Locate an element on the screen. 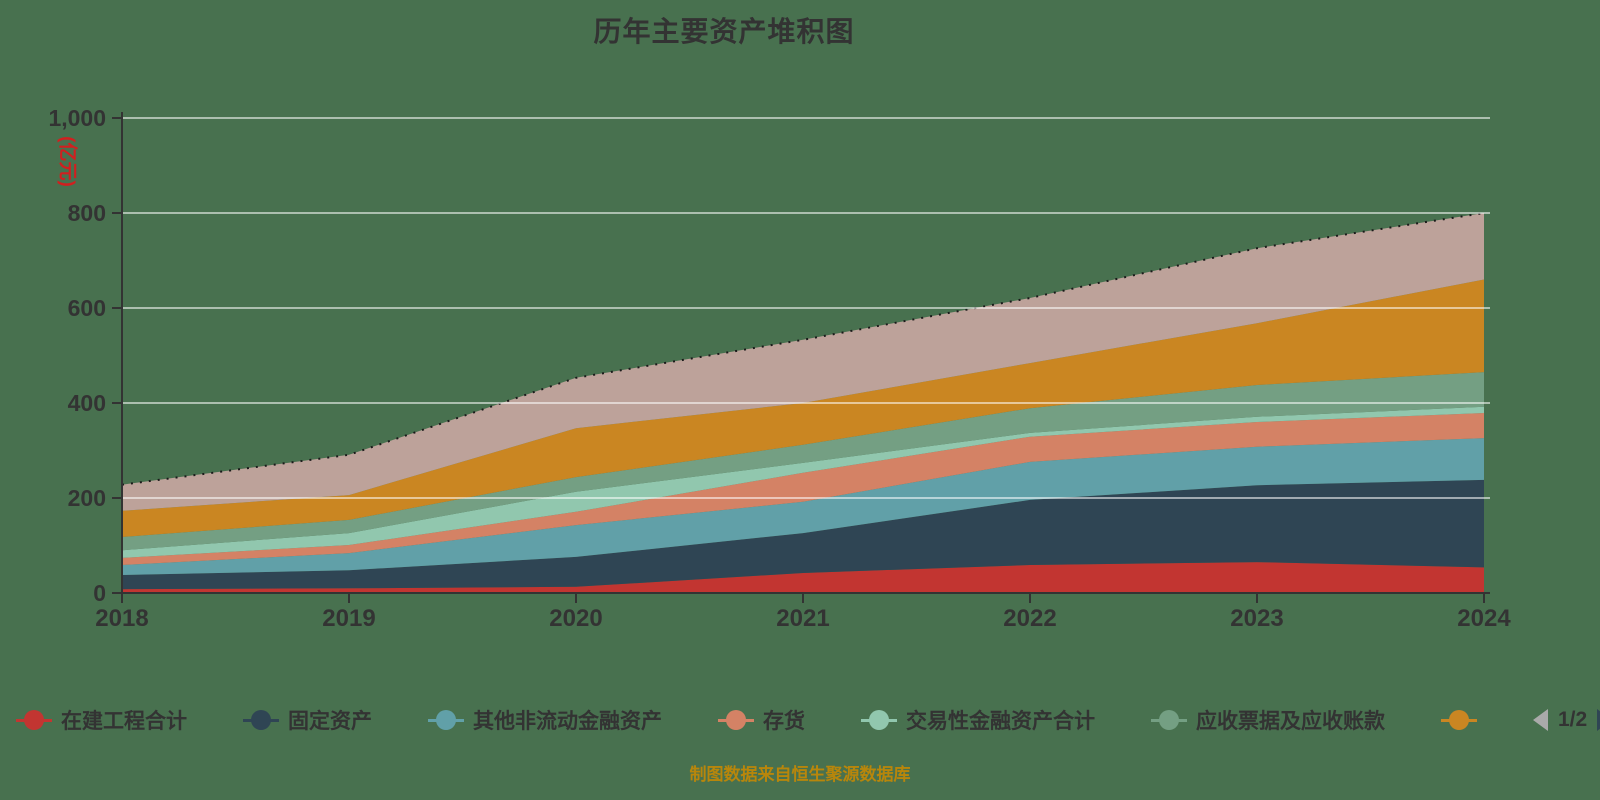  legend-item-label: 其他非流动金融资产 is located at coordinates (567, 721).